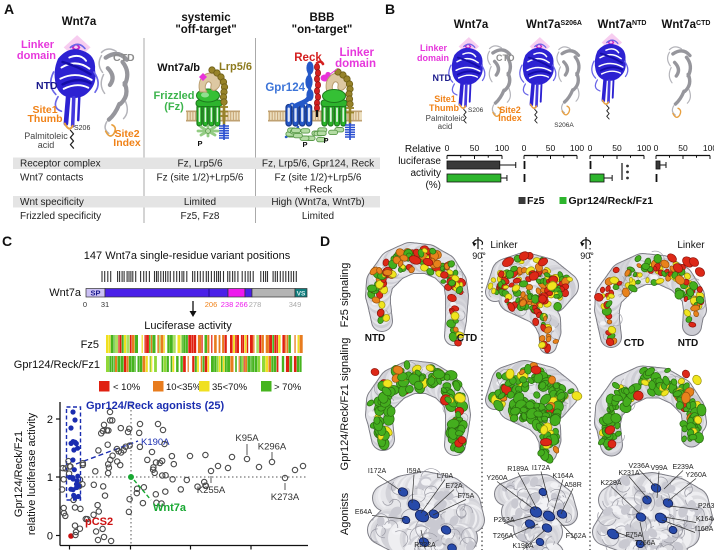 The width and height of the screenshot is (714, 555). Describe the element at coordinates (345, 513) in the screenshot. I see `svg-text: Agonists` at that location.